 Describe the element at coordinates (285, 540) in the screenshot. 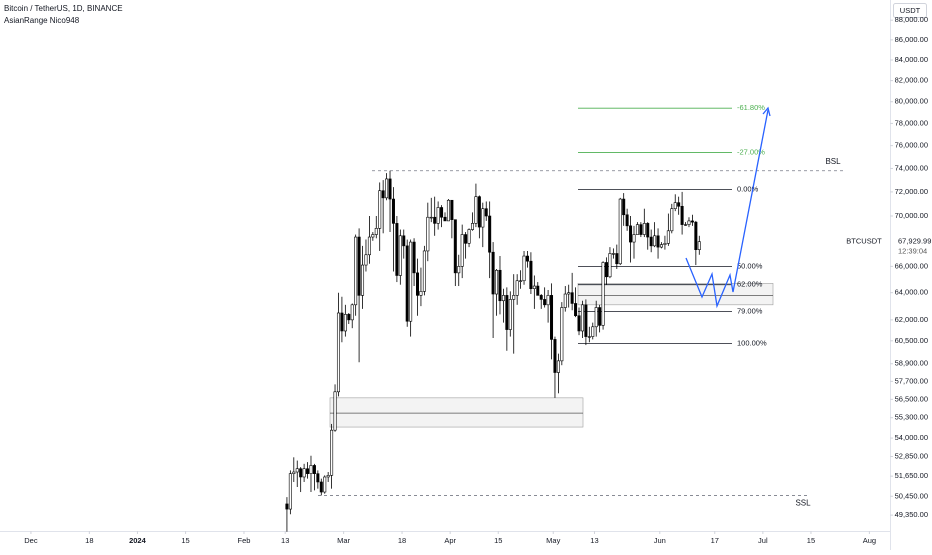

I see `x-tick-label: 13` at that location.